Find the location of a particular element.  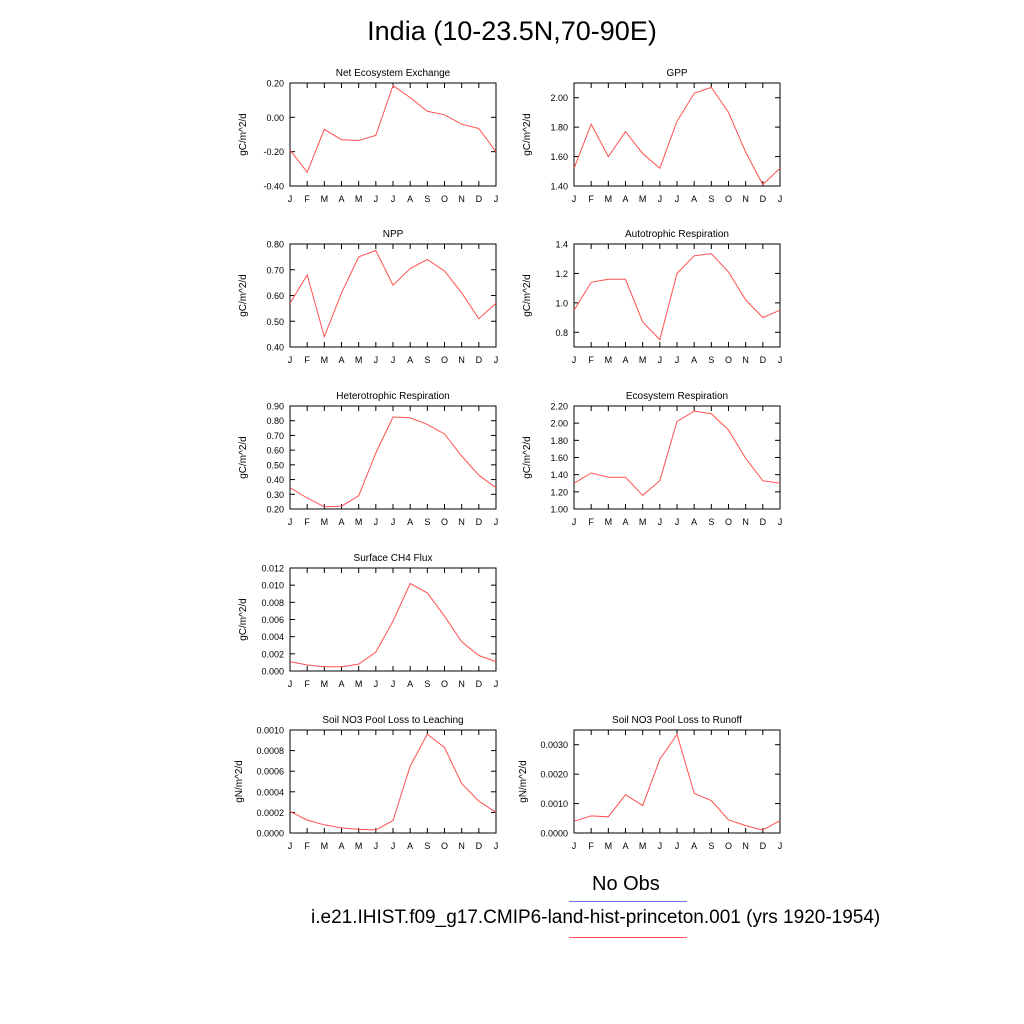

legend-obs-label: No Obs is located at coordinates (626, 884).